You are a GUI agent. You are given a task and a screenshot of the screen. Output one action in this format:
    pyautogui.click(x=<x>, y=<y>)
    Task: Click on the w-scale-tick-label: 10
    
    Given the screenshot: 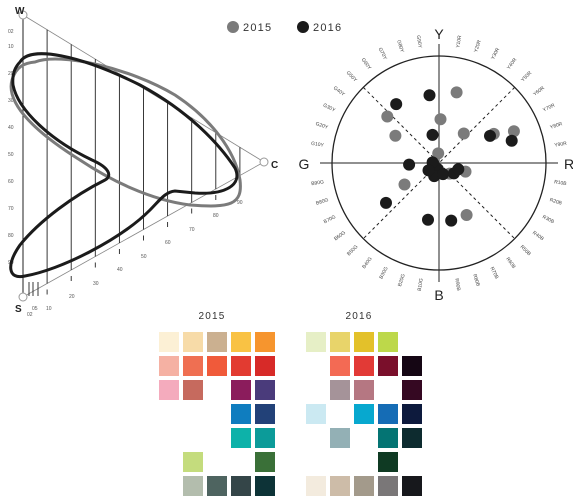 What is the action you would take?
    pyautogui.click(x=11, y=47)
    